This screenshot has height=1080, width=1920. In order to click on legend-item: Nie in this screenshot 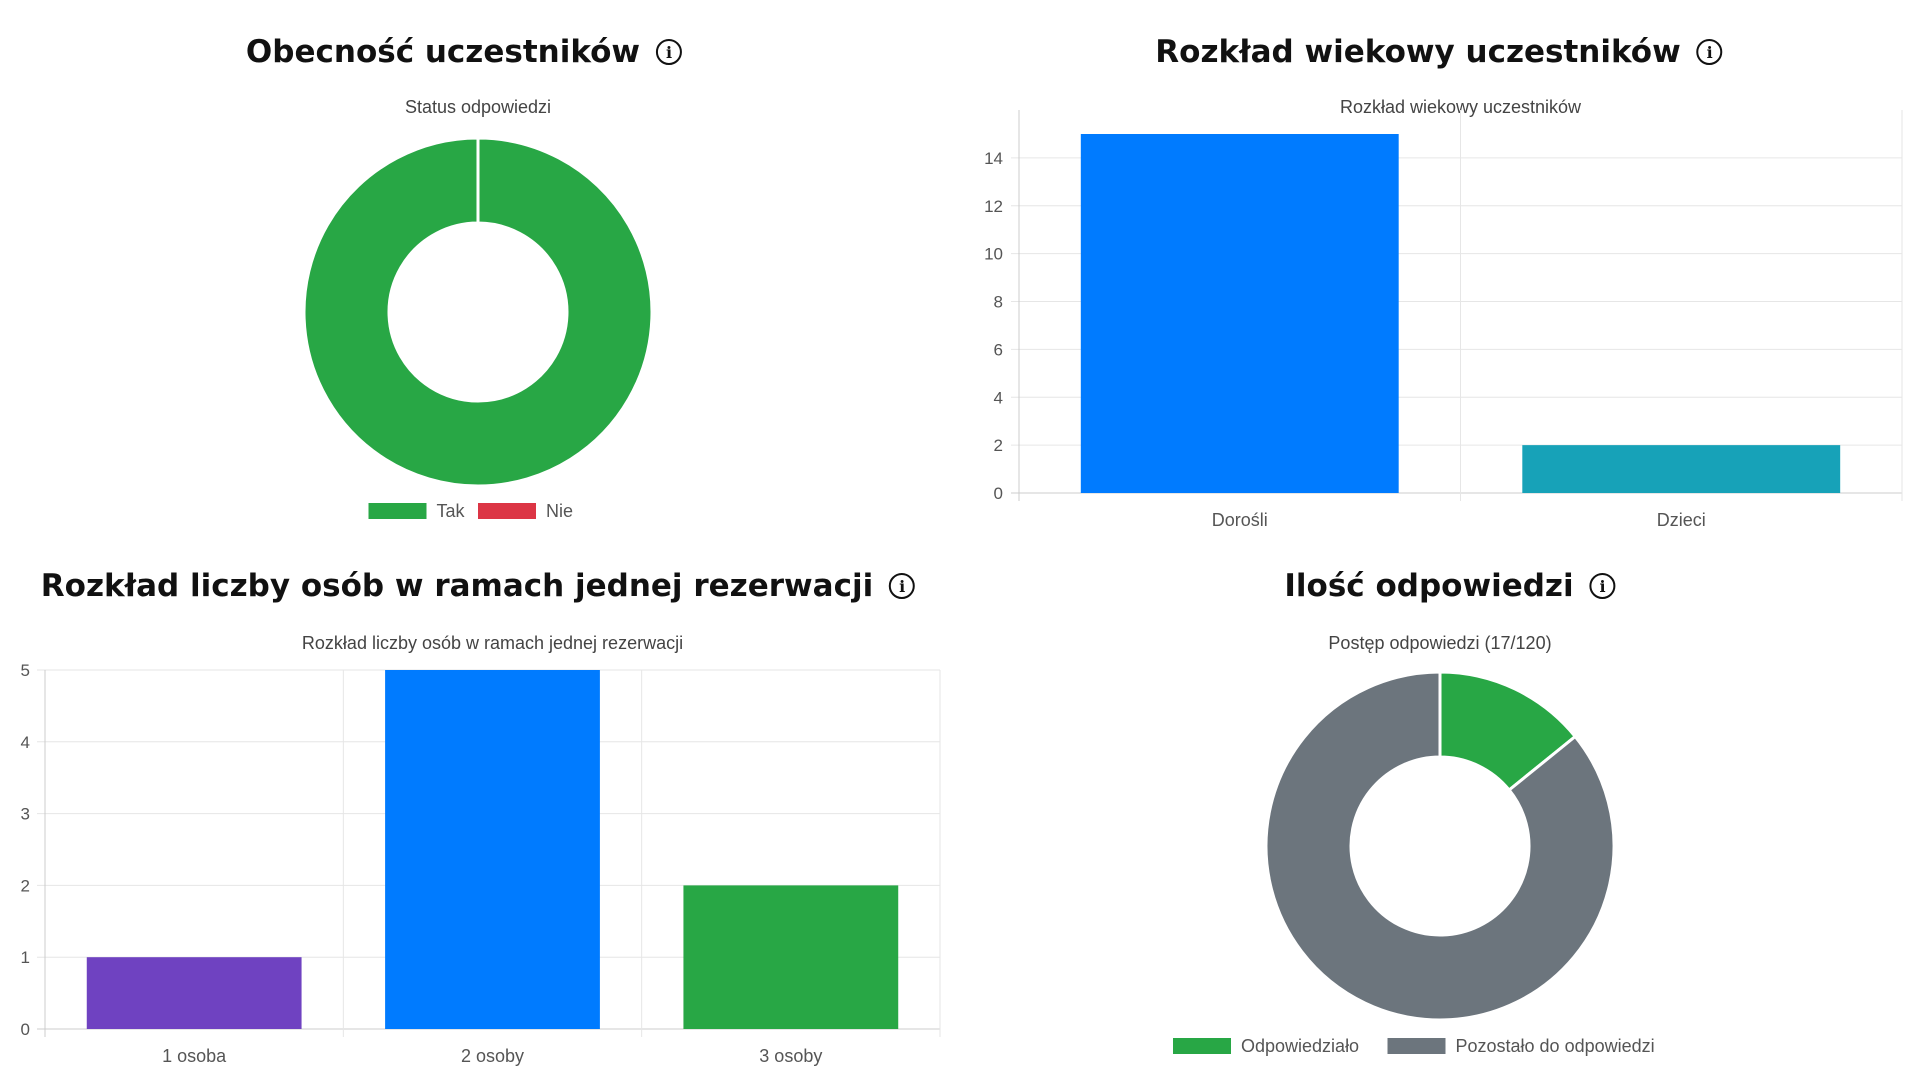, I will do `click(525, 511)`.